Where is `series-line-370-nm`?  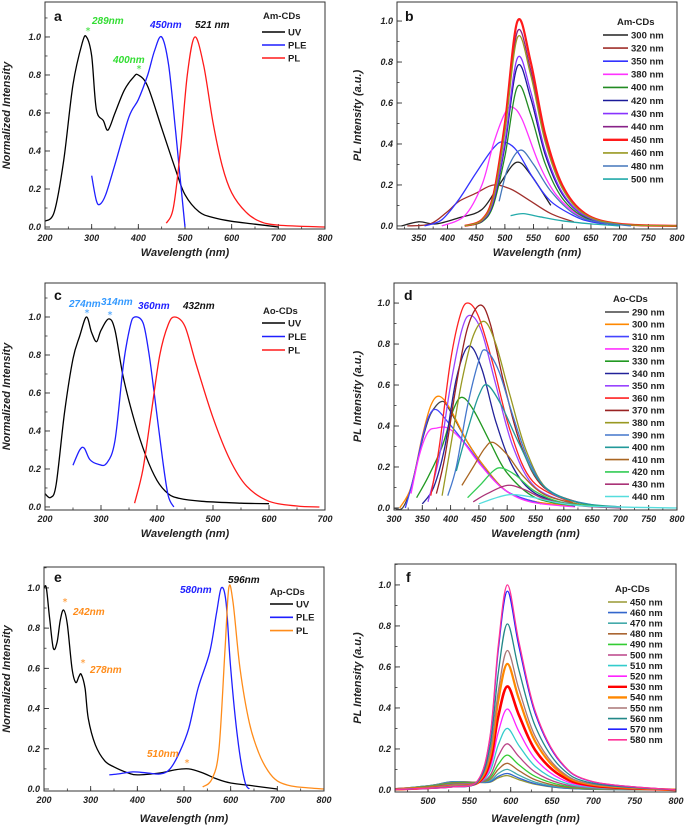
series-line-370-nm is located at coordinates (511, 405).